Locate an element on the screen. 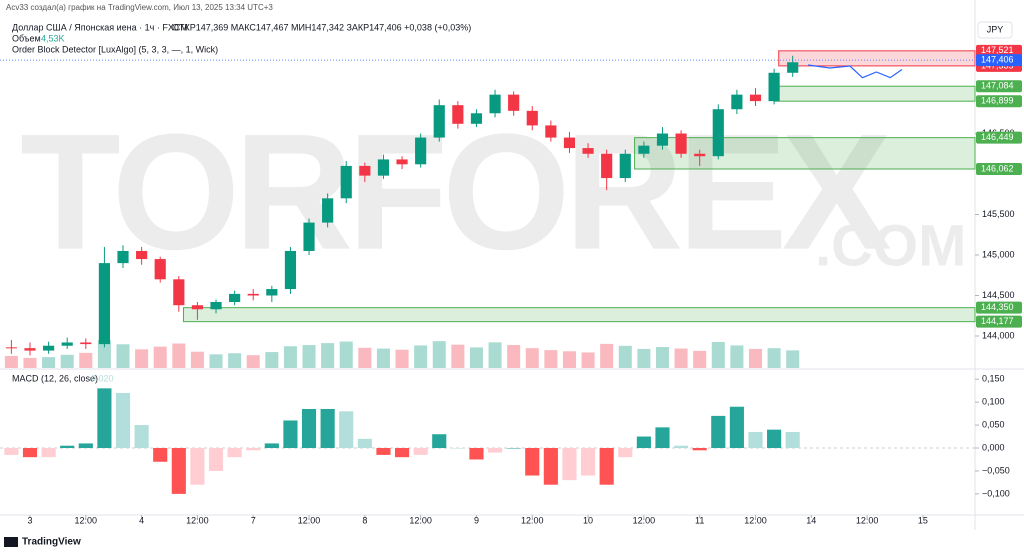 Image resolution: width=1024 pixels, height=558 pixels. volume-value: 4,53K is located at coordinates (53, 38).